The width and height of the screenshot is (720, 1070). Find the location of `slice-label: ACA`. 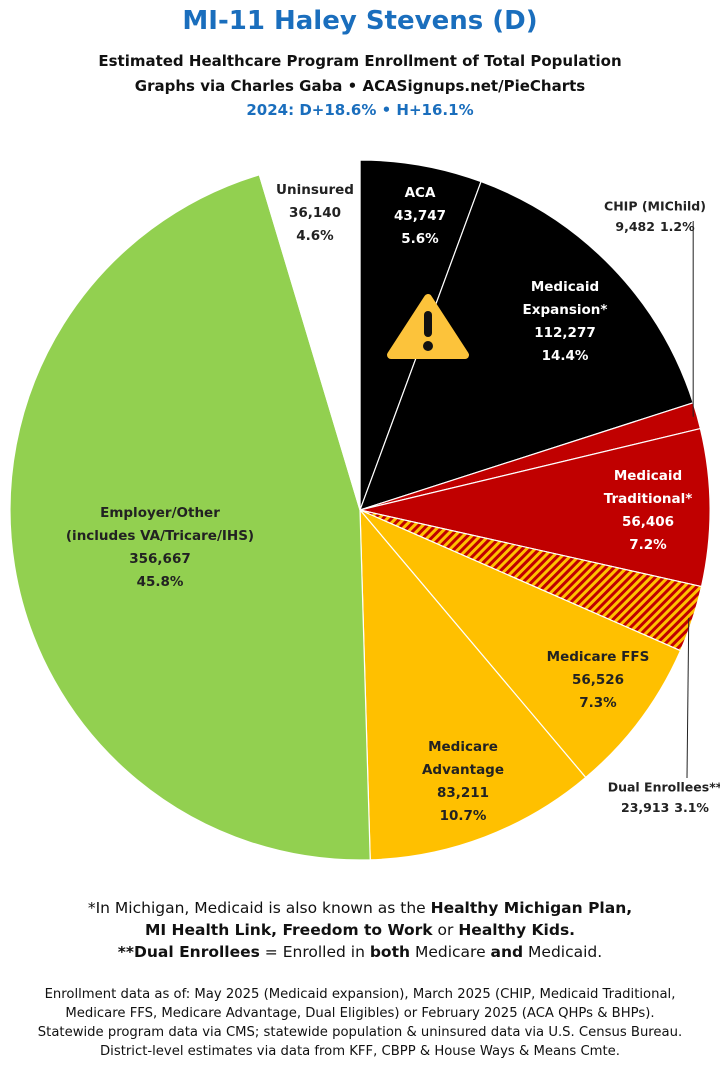

slice-label: ACA is located at coordinates (420, 193).